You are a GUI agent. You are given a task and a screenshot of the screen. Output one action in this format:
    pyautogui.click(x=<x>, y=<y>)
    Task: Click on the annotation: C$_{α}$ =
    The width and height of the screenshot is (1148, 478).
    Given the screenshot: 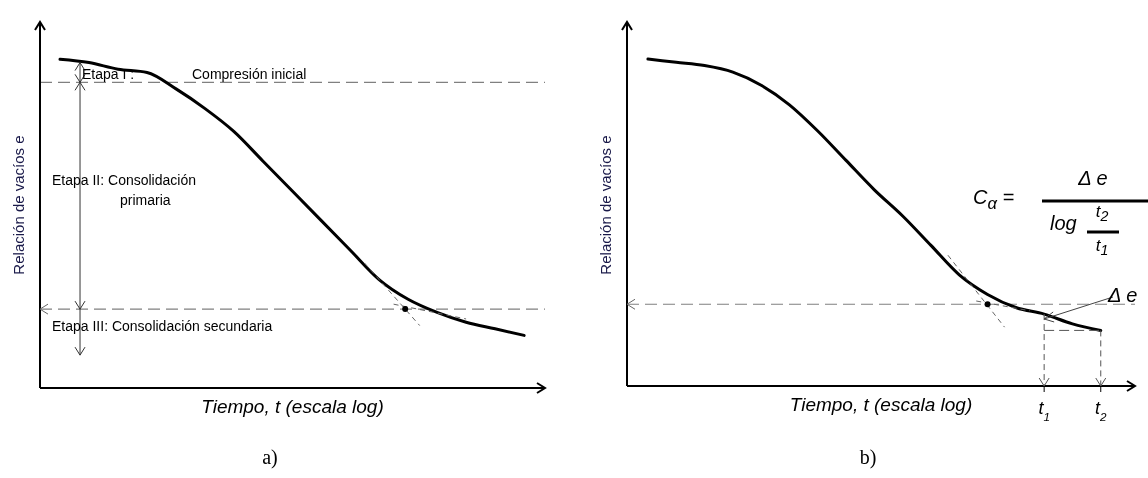 What is the action you would take?
    pyautogui.click(x=994, y=200)
    